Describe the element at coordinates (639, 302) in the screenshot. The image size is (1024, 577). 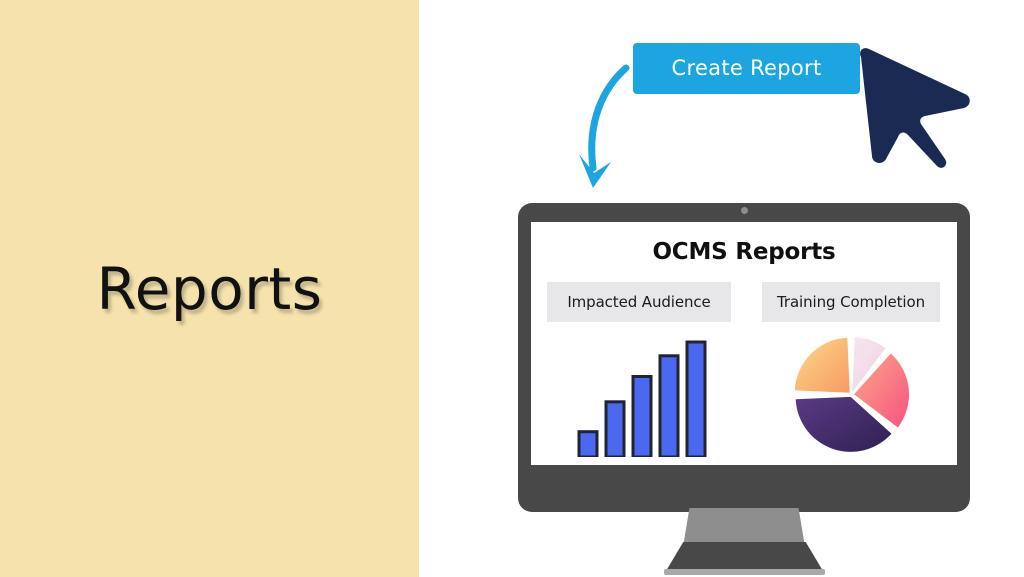
I see `label-impacted-audience: Impacted Audience` at that location.